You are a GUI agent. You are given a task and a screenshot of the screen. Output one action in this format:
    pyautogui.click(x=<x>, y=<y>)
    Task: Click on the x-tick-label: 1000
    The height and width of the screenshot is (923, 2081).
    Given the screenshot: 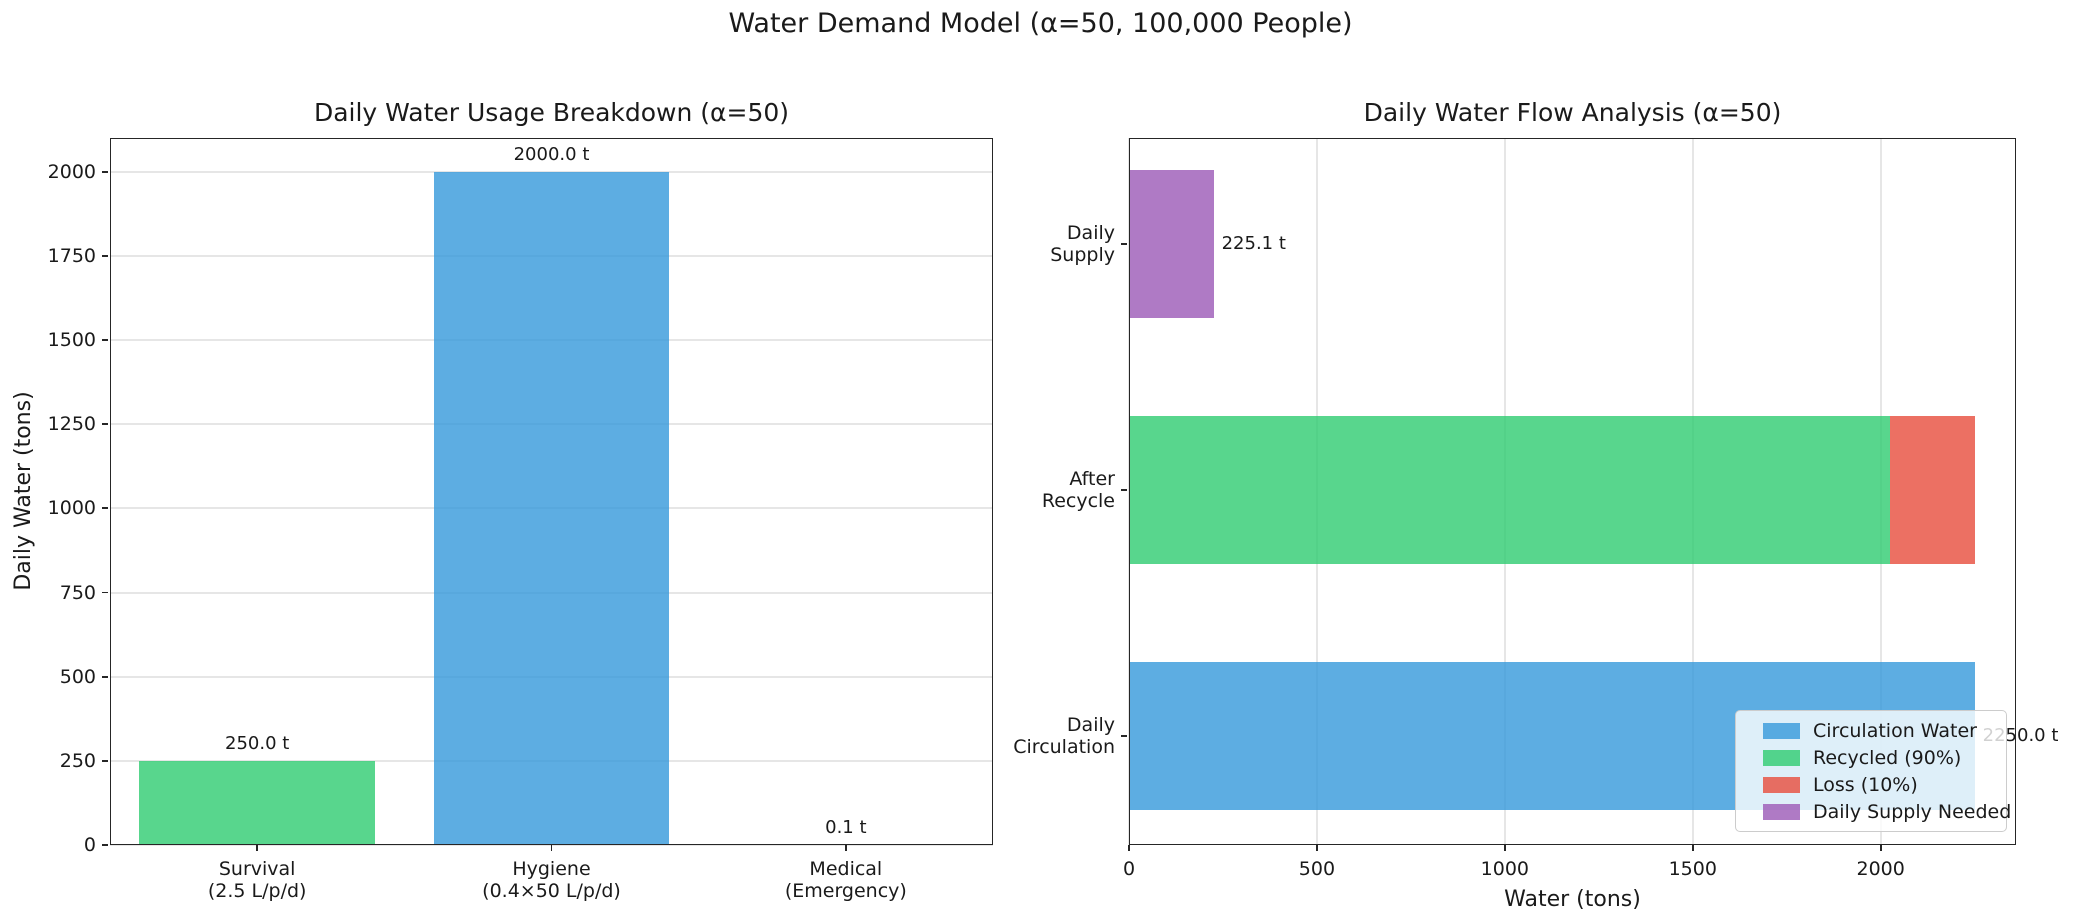 What is the action you would take?
    pyautogui.click(x=1505, y=869)
    